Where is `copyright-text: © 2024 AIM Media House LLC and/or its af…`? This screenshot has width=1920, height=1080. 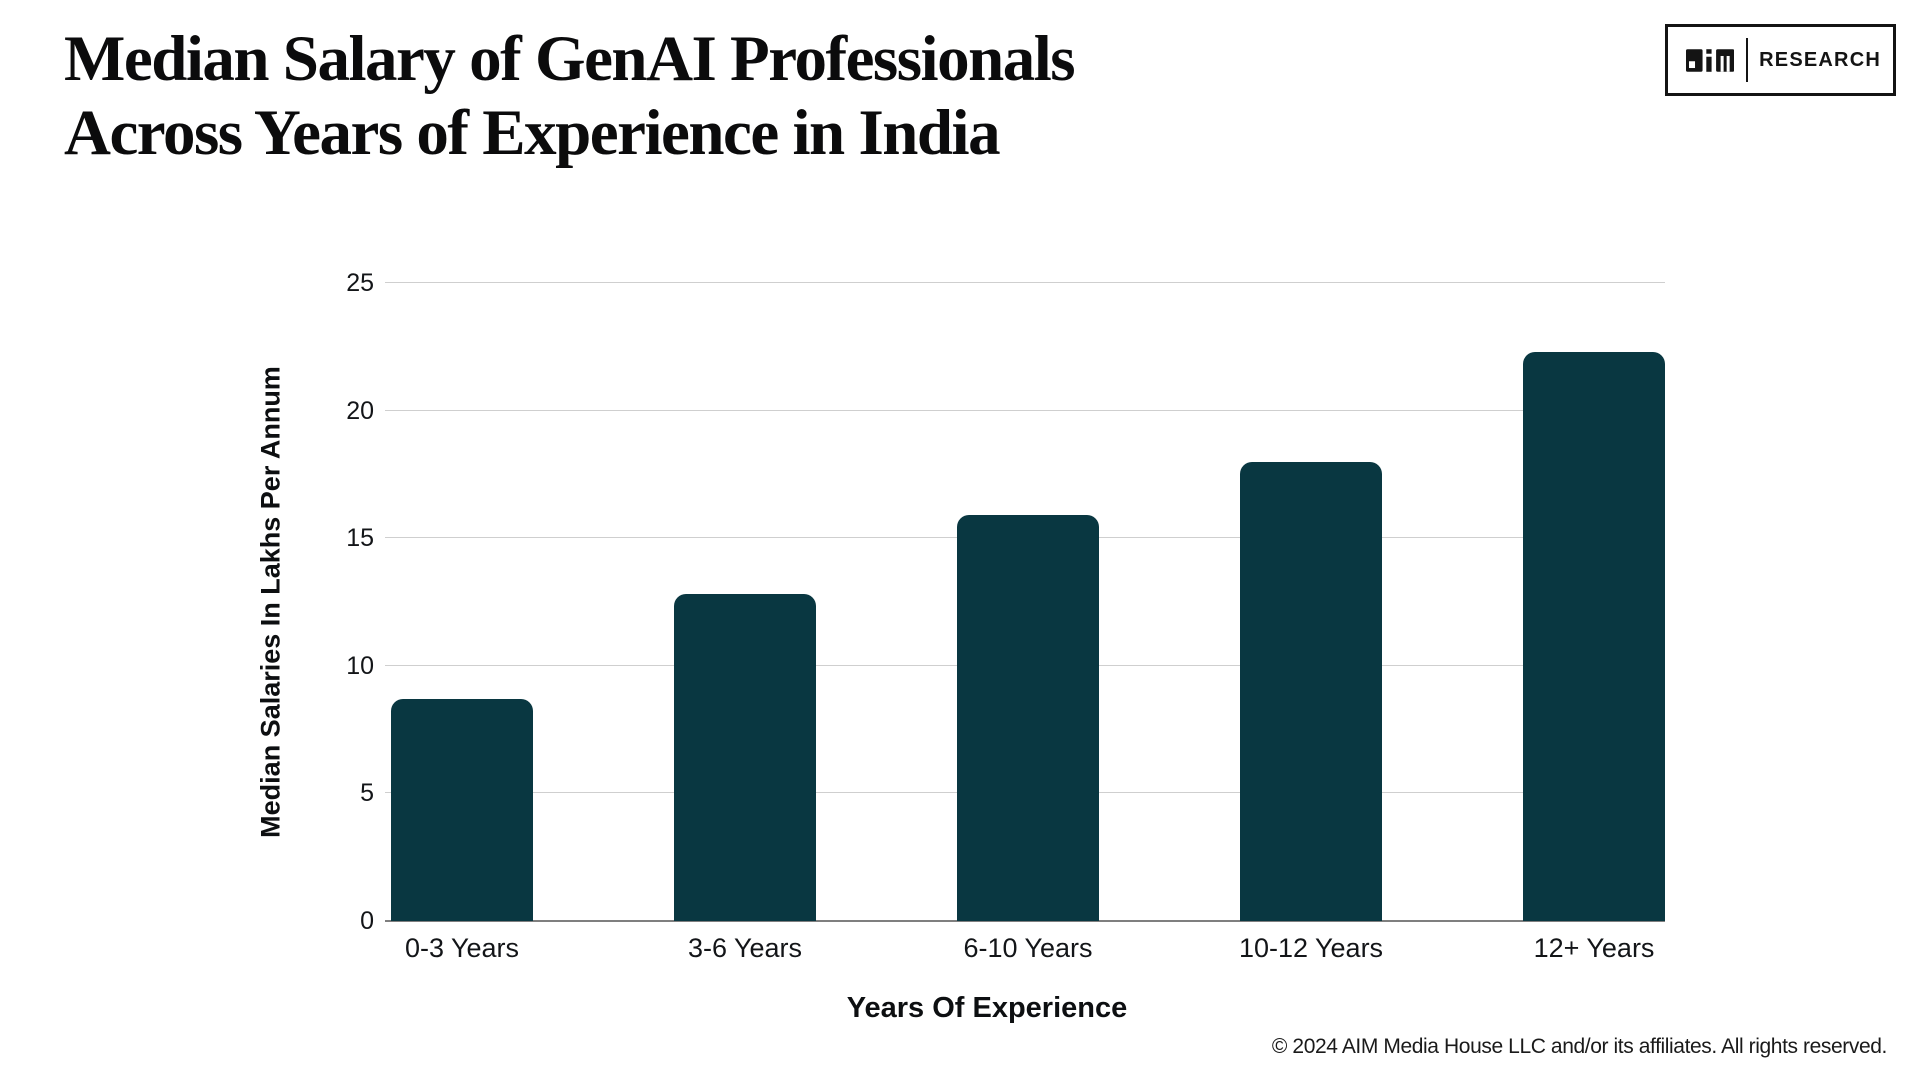
copyright-text: © 2024 AIM Media House LLC and/or its af… is located at coordinates (1579, 1046).